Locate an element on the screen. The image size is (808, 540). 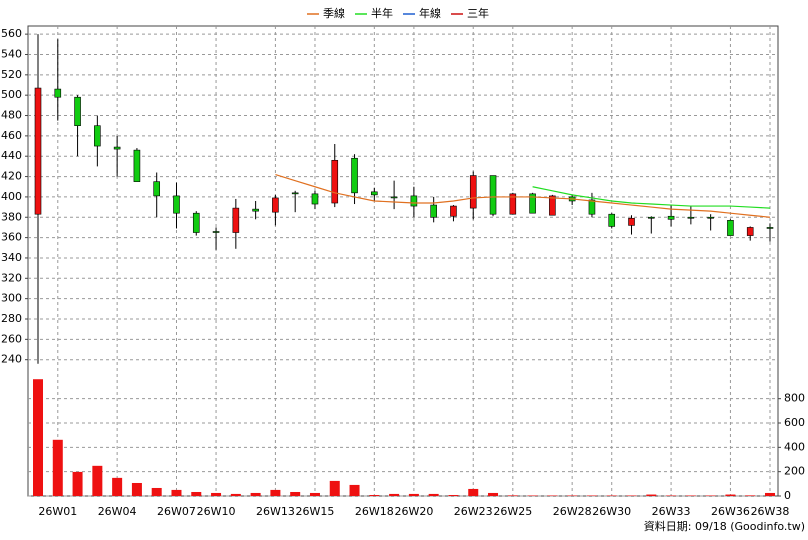
x-tick-label: 26W13 is located at coordinates (275, 511).